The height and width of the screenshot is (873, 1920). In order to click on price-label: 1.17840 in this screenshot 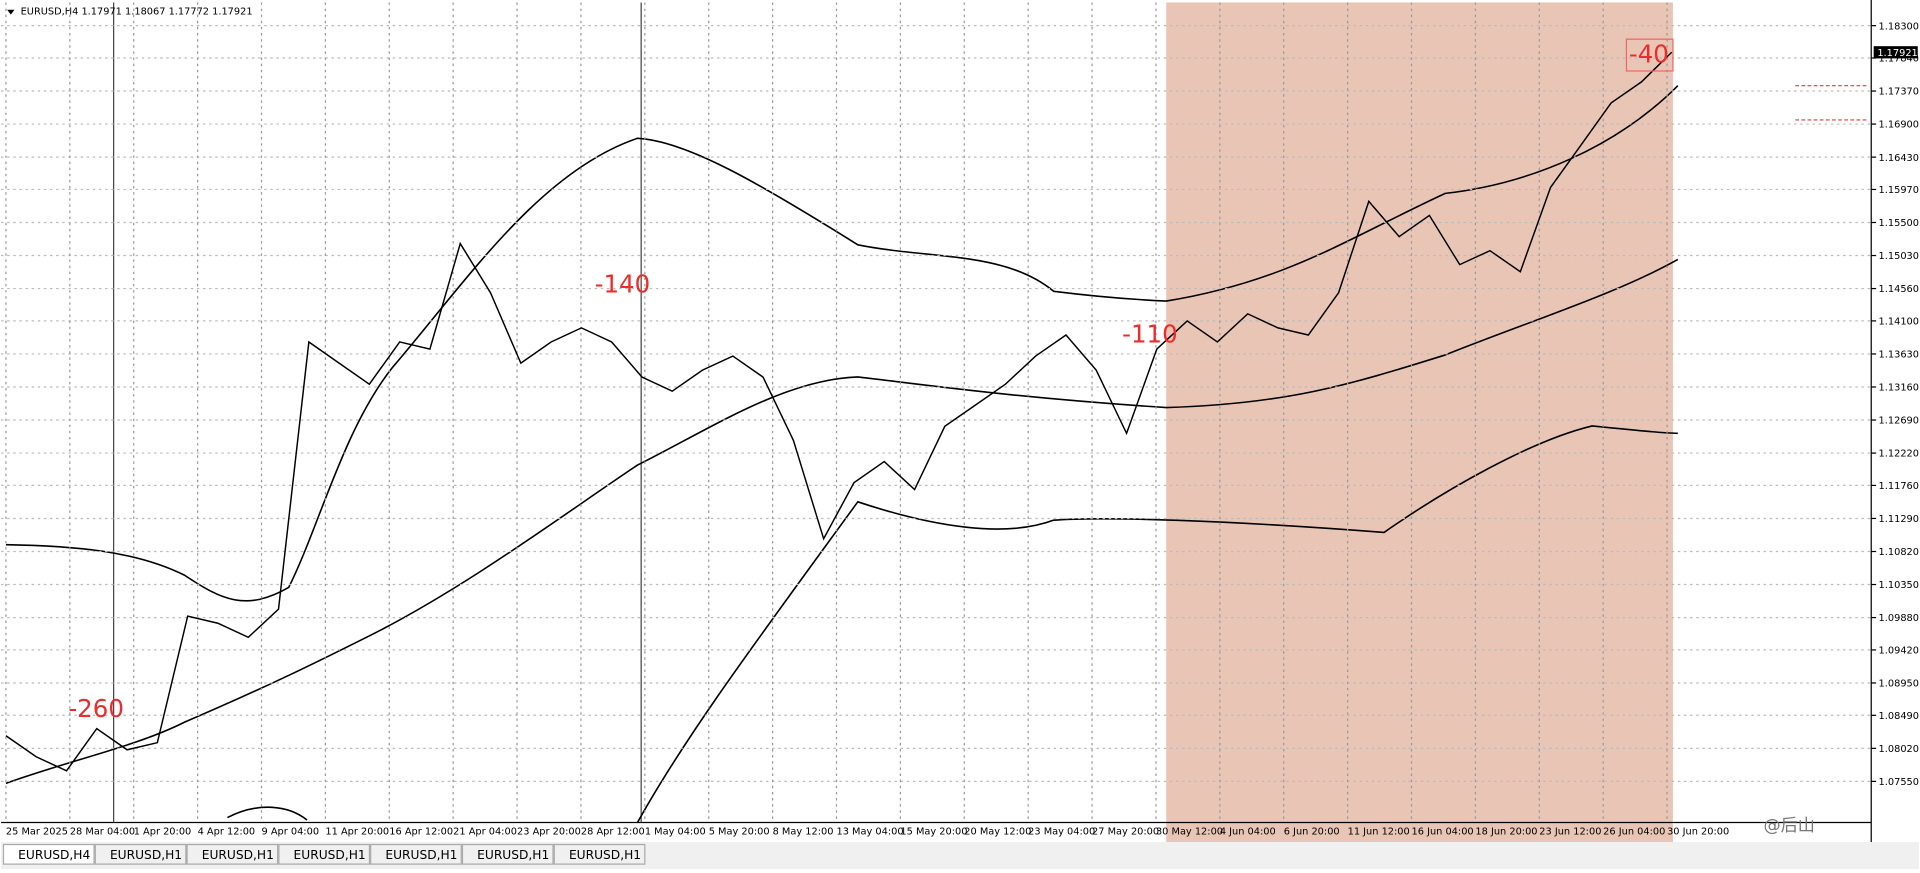, I will do `click(1899, 59)`.